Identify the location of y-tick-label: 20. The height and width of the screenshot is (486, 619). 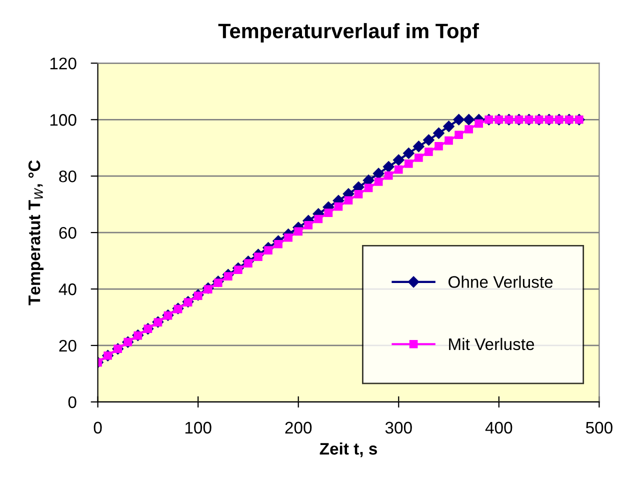
(67, 346).